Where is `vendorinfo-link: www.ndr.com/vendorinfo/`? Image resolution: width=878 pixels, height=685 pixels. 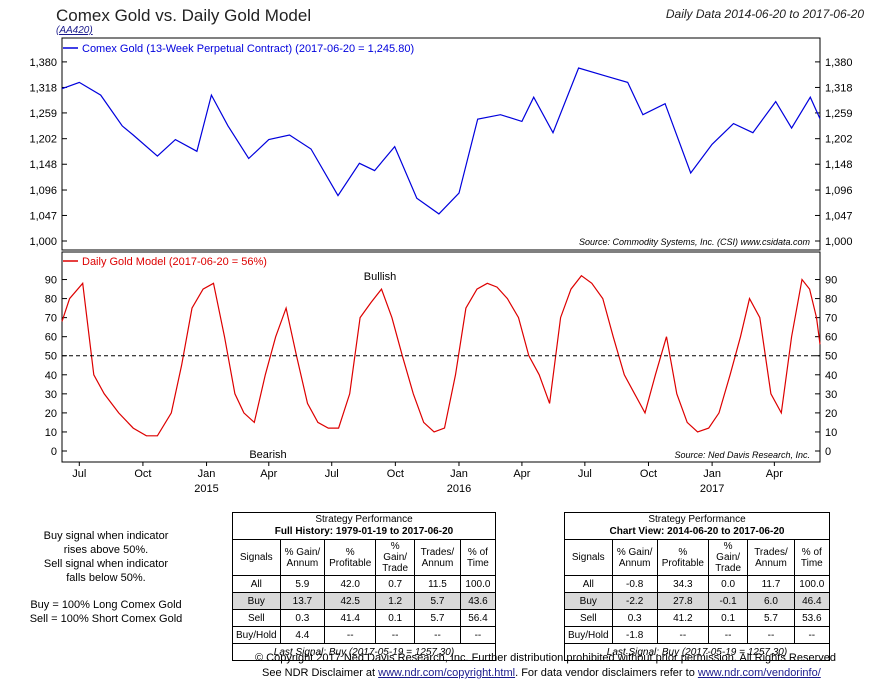 vendorinfo-link: www.ndr.com/vendorinfo/ is located at coordinates (759, 673).